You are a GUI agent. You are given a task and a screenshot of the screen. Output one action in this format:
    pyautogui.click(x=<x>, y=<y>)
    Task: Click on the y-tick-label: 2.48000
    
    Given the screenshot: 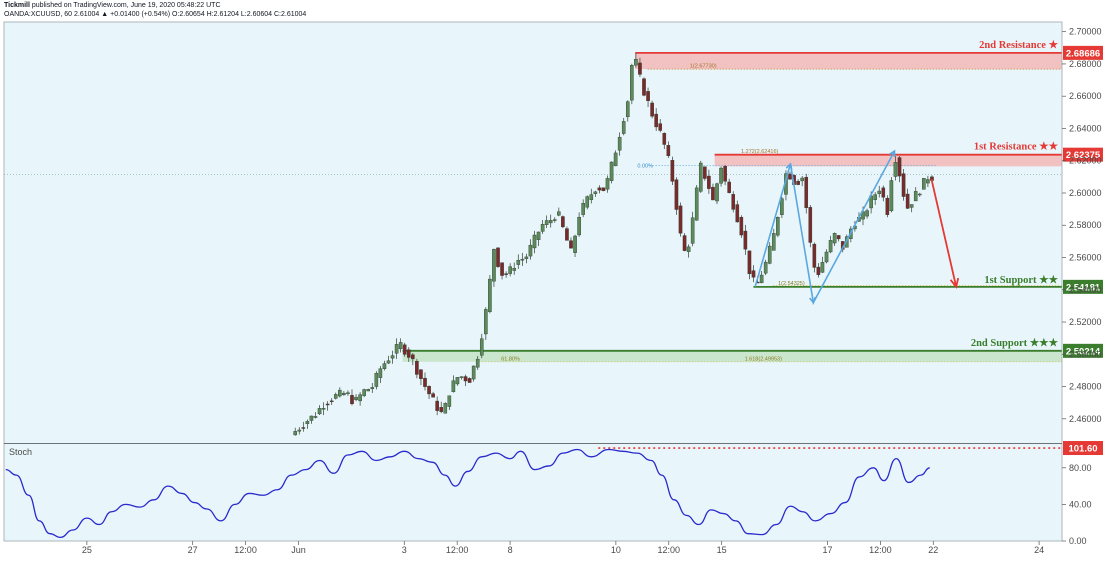 What is the action you would take?
    pyautogui.click(x=1085, y=387)
    